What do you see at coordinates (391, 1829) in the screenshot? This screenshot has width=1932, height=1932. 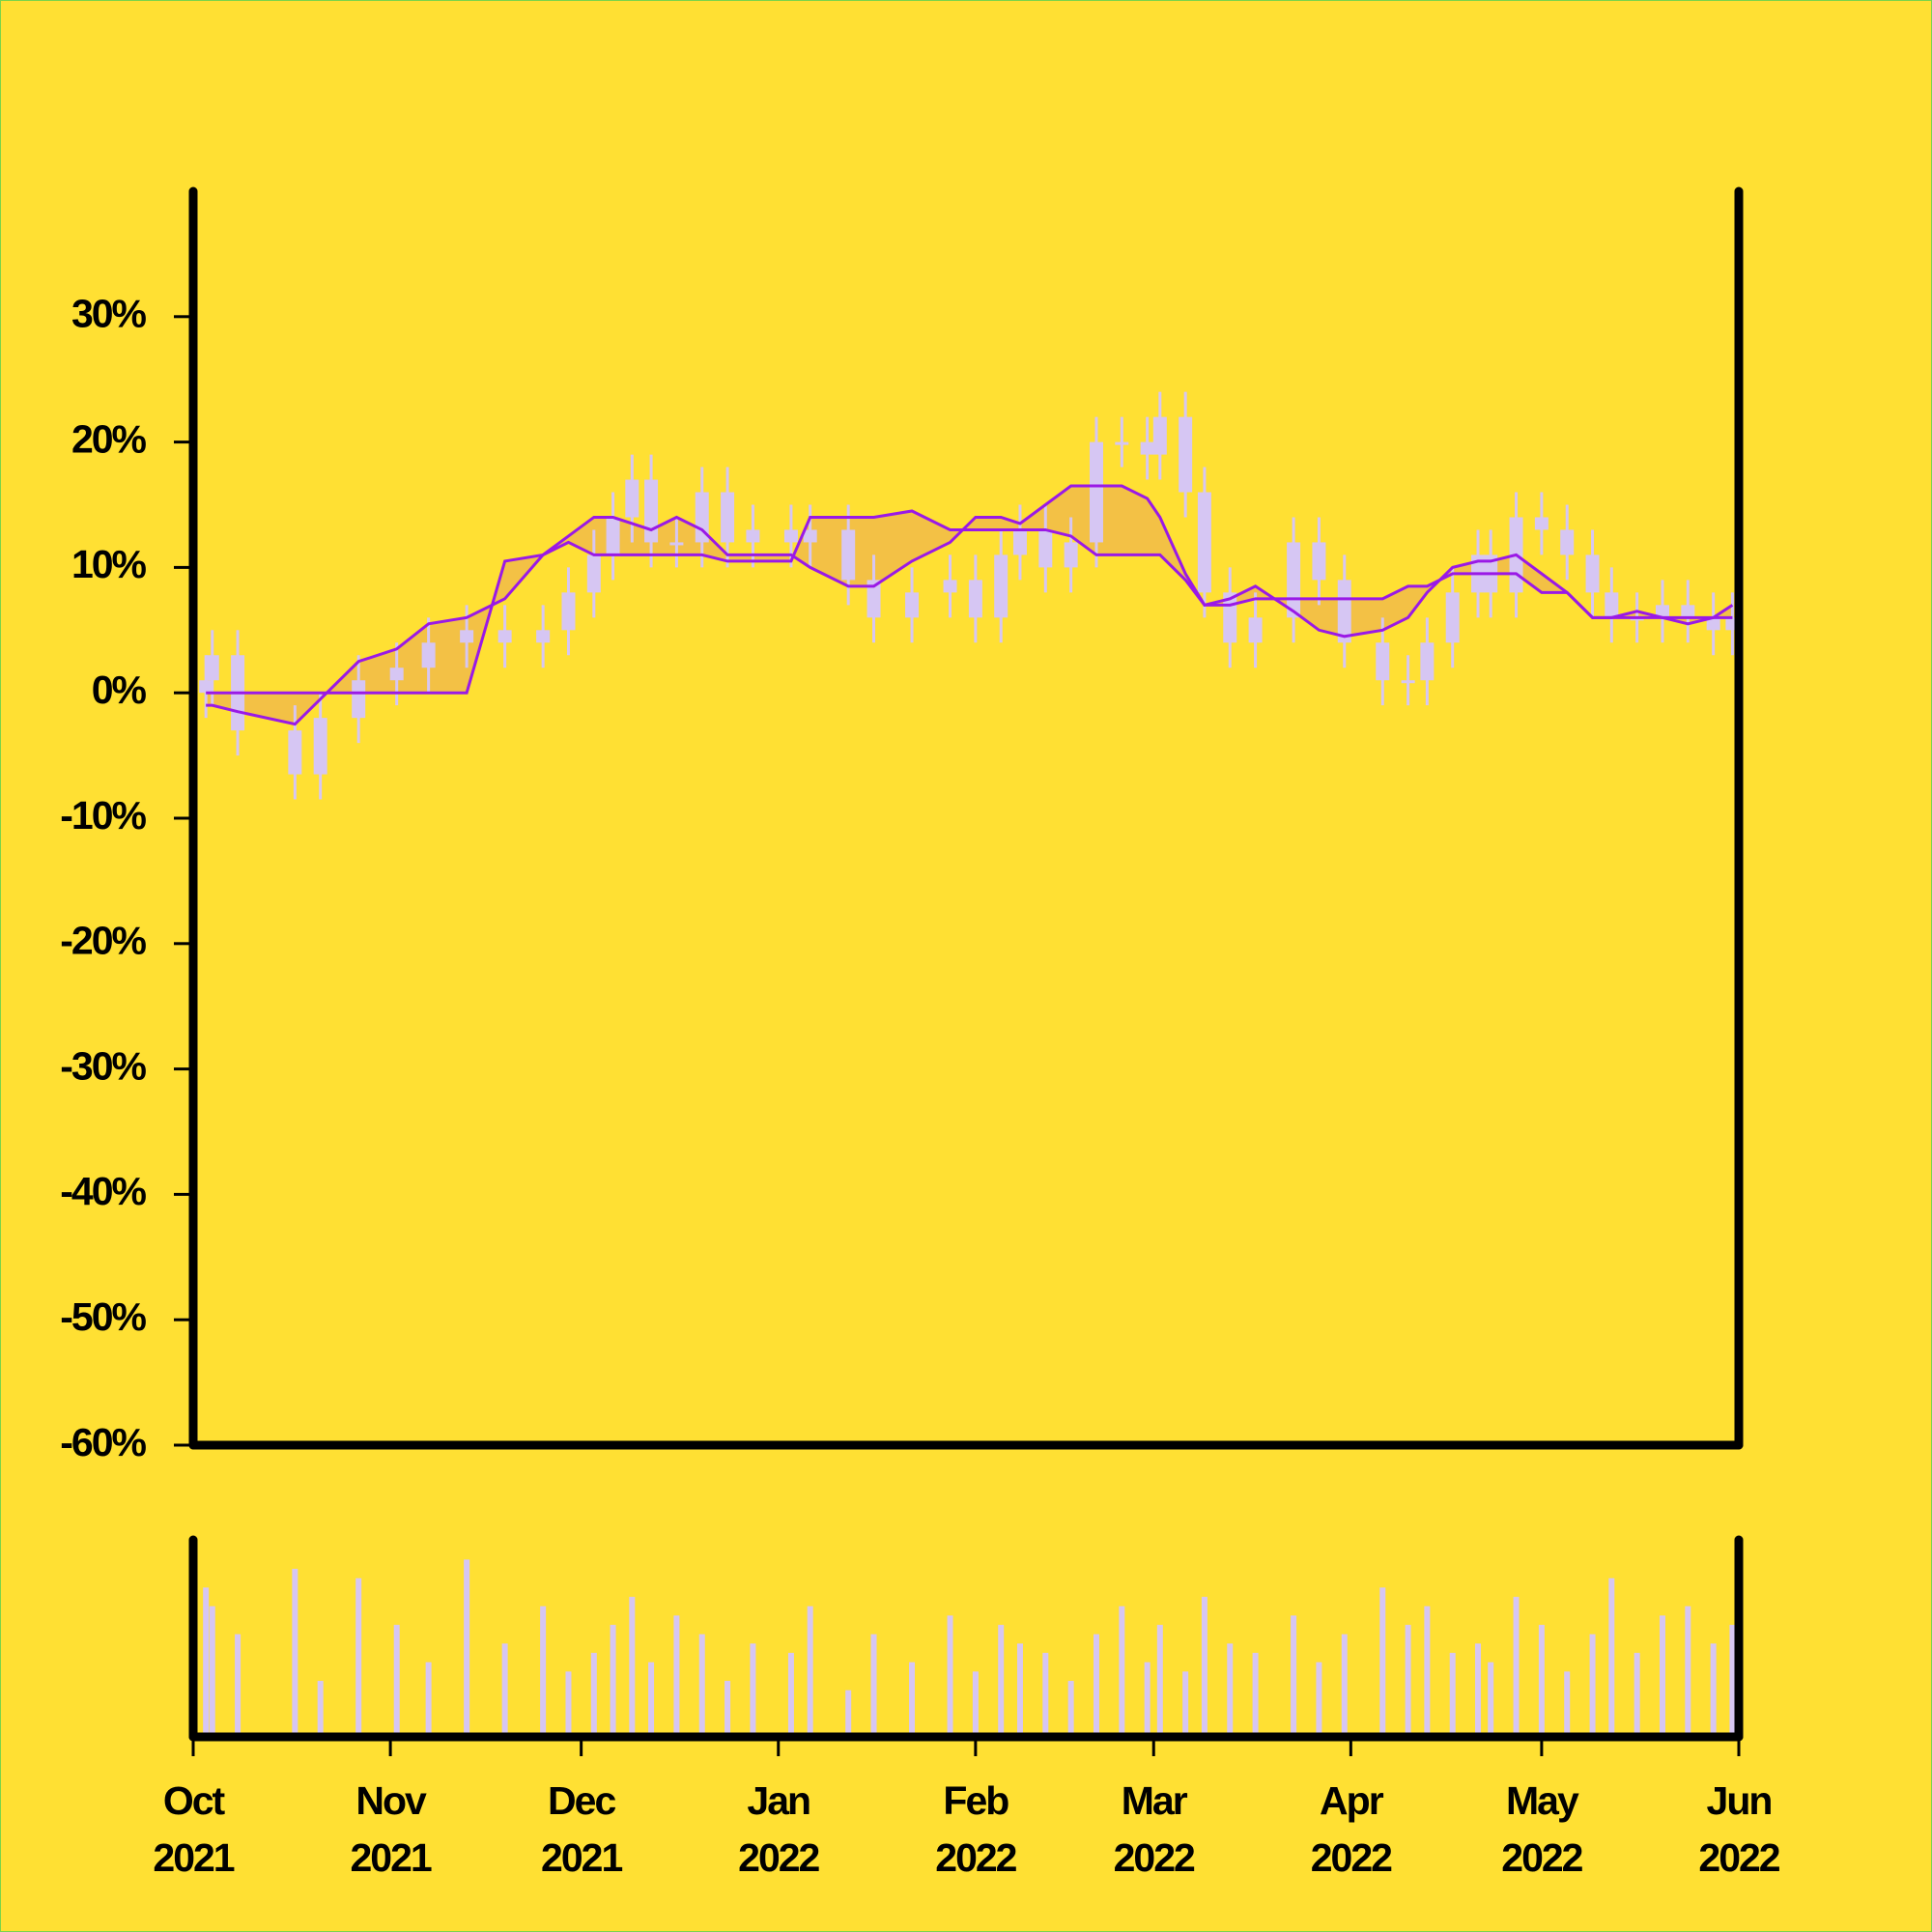 I see `x-tick-label: Nov 2021` at bounding box center [391, 1829].